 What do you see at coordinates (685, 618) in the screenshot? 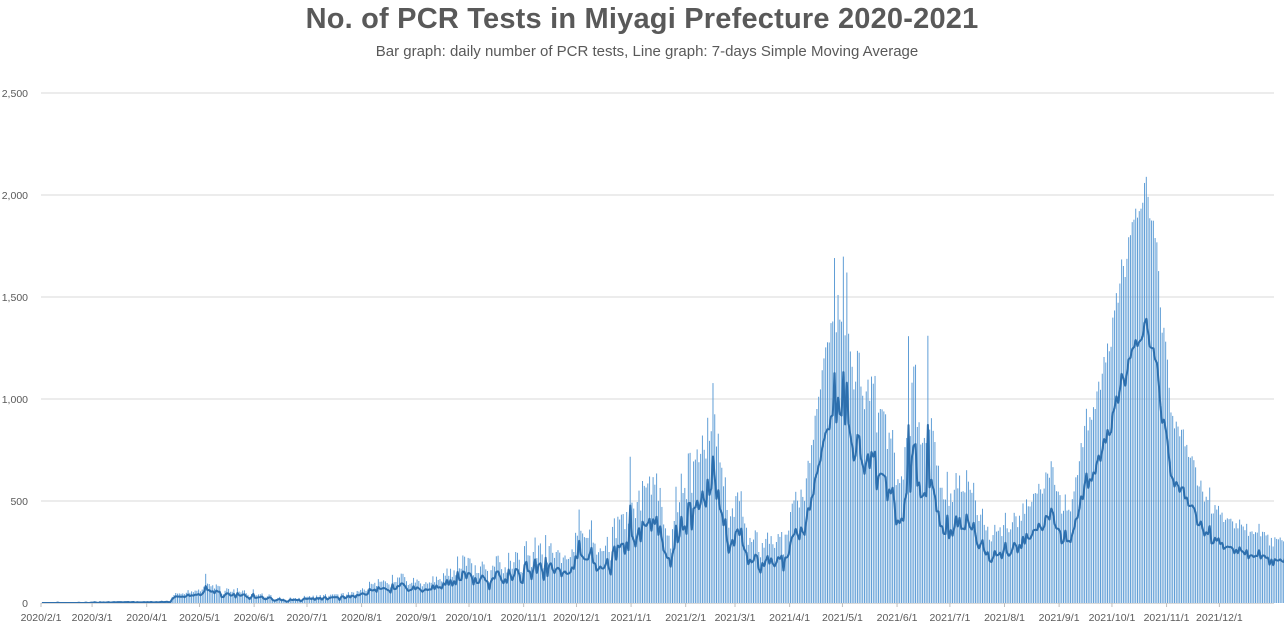
I see `x-tick-label: 2021/2/1` at bounding box center [685, 618].